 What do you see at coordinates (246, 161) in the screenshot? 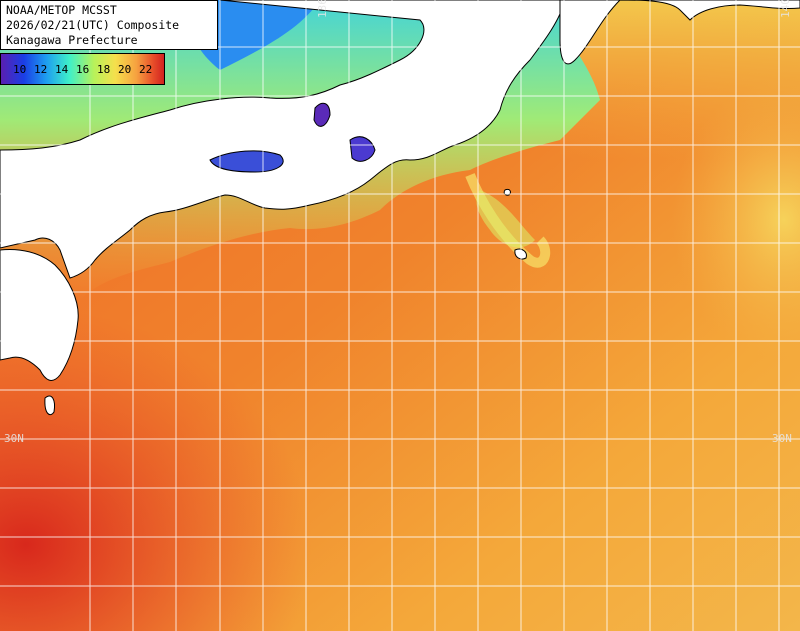
I see `inland-sea` at bounding box center [246, 161].